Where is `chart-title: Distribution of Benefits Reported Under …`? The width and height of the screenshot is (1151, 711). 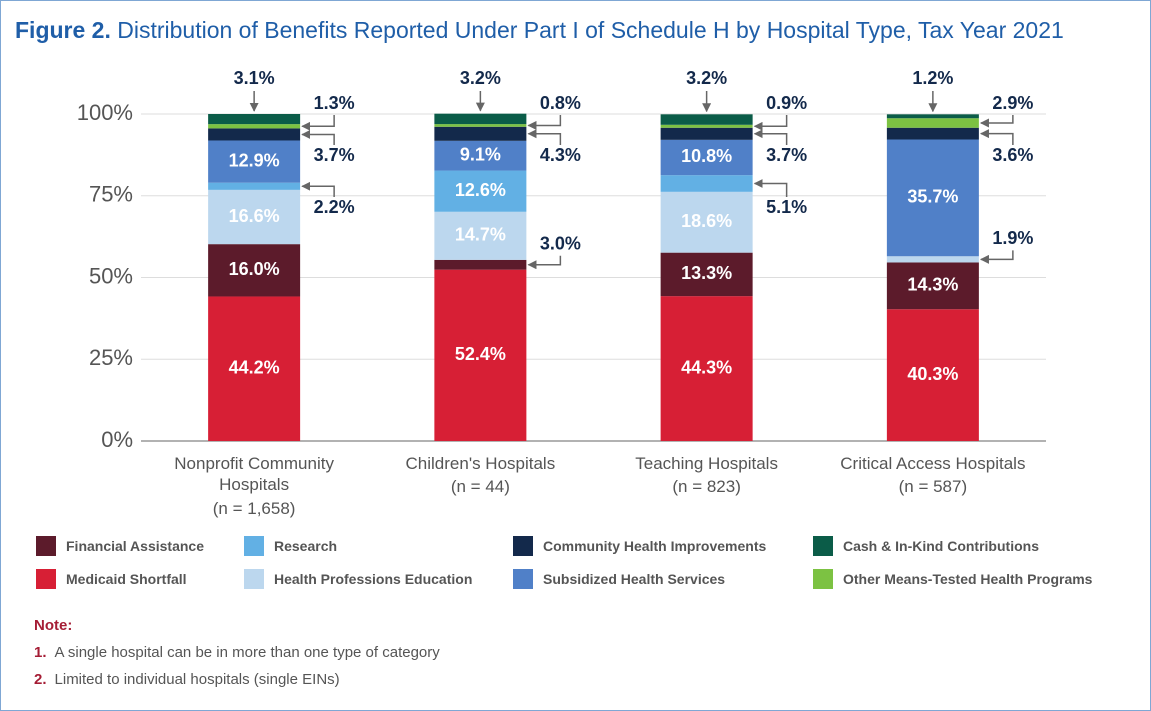 chart-title: Distribution of Benefits Reported Under … is located at coordinates (590, 30).